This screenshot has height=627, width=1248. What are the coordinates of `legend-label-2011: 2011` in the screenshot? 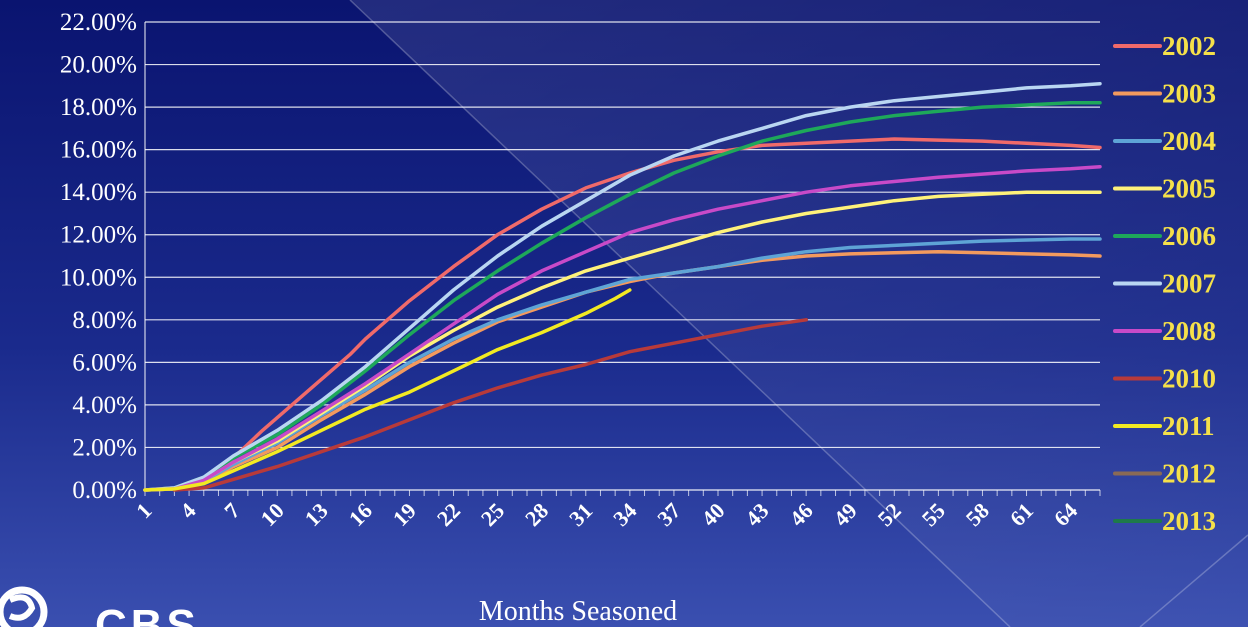 It's located at (1188, 426).